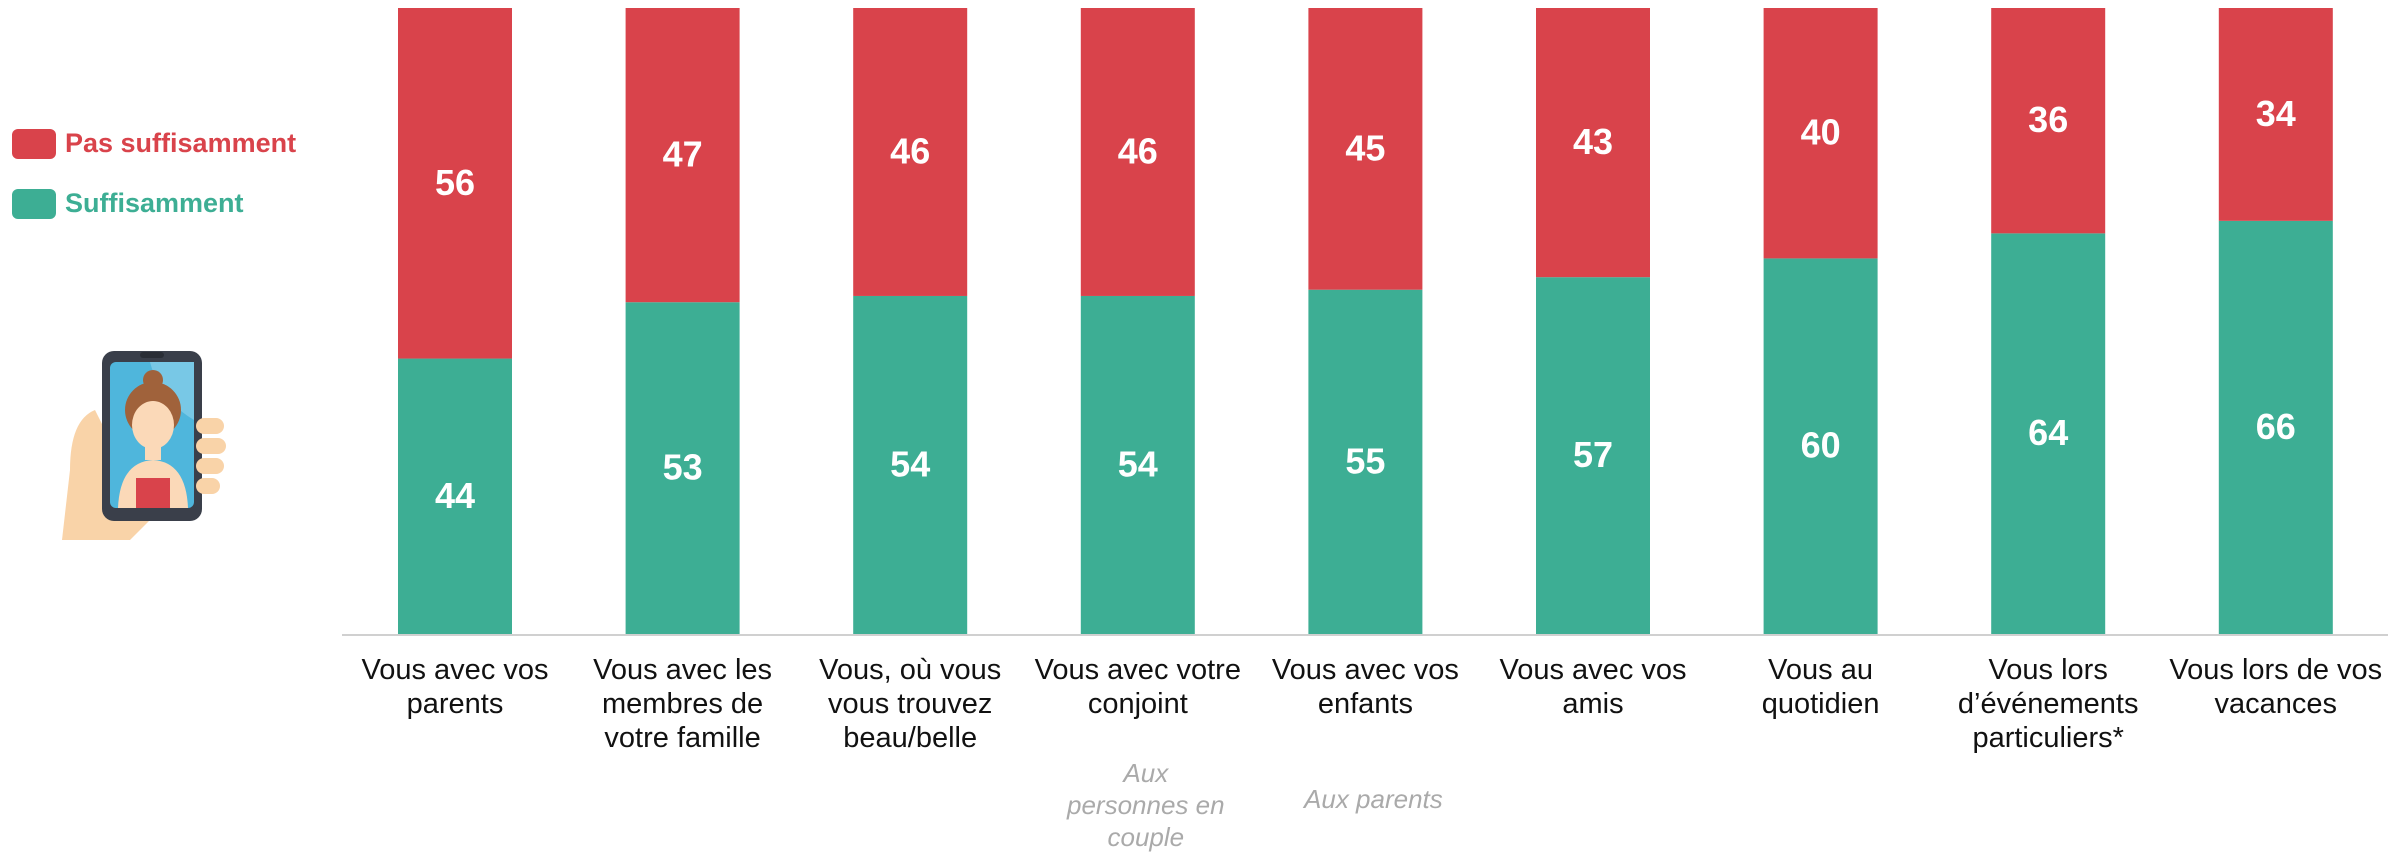 Image resolution: width=2408 pixels, height=853 pixels. I want to click on value-label: 47, so click(683, 154).